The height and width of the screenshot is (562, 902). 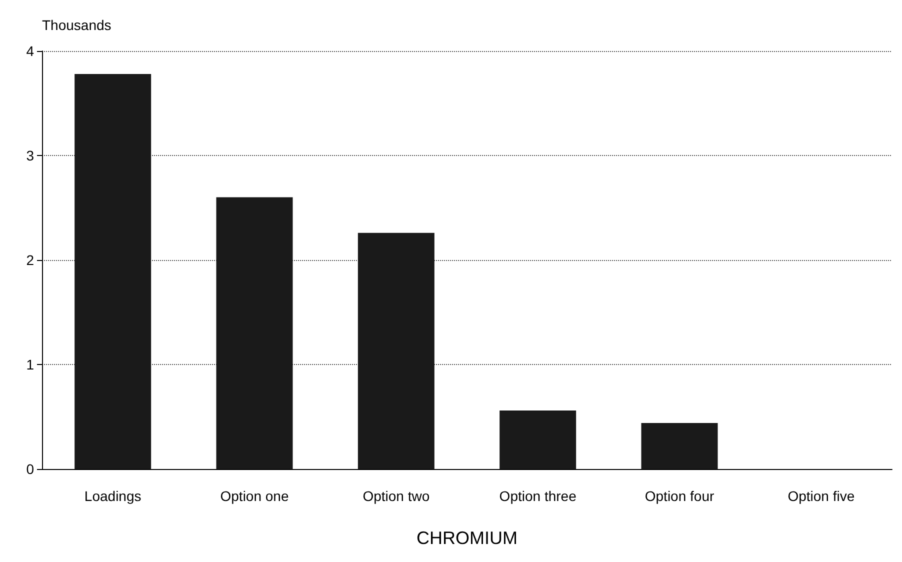 What do you see at coordinates (254, 496) in the screenshot?
I see `x-tick-label: Option one` at bounding box center [254, 496].